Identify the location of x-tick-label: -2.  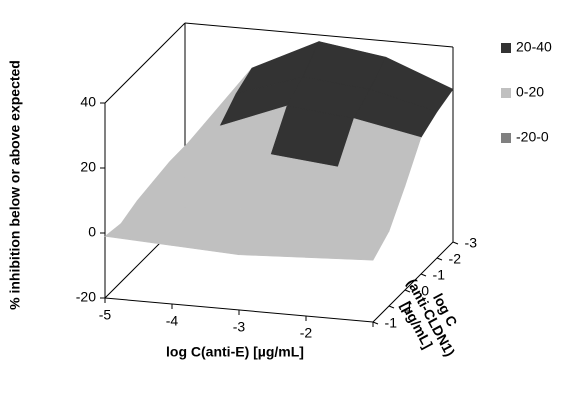
(306, 333).